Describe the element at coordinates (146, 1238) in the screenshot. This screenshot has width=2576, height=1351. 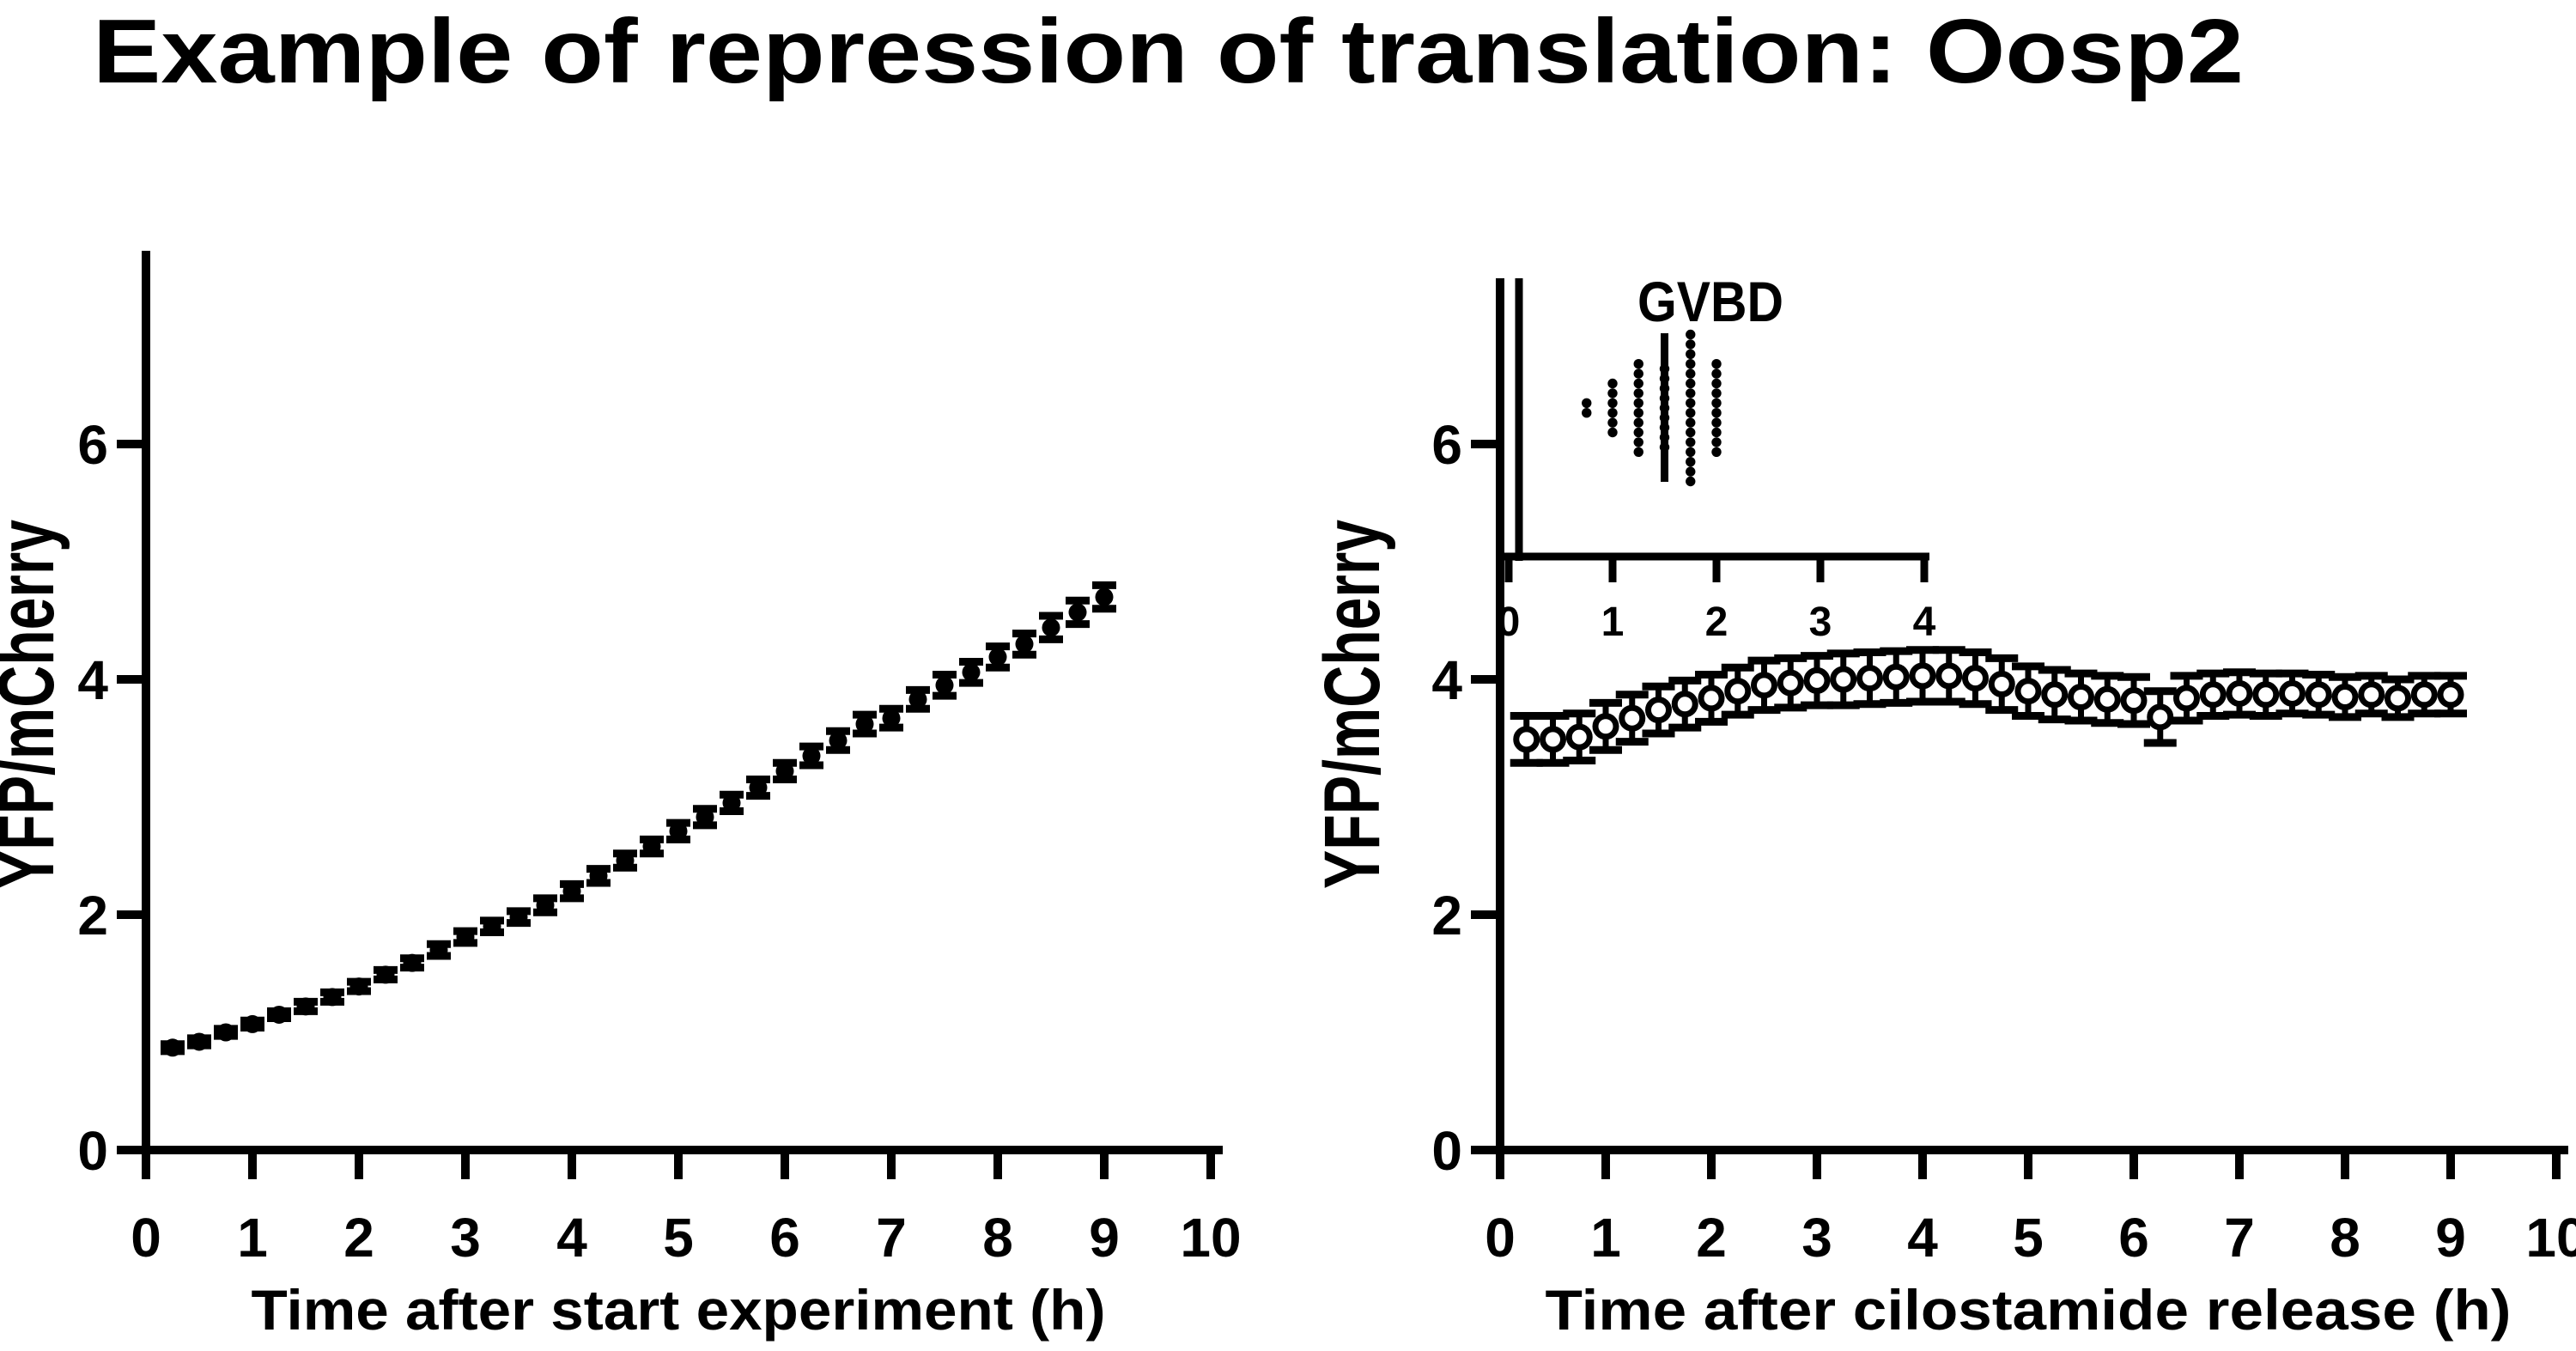
I see `x-tick-label: 0` at that location.